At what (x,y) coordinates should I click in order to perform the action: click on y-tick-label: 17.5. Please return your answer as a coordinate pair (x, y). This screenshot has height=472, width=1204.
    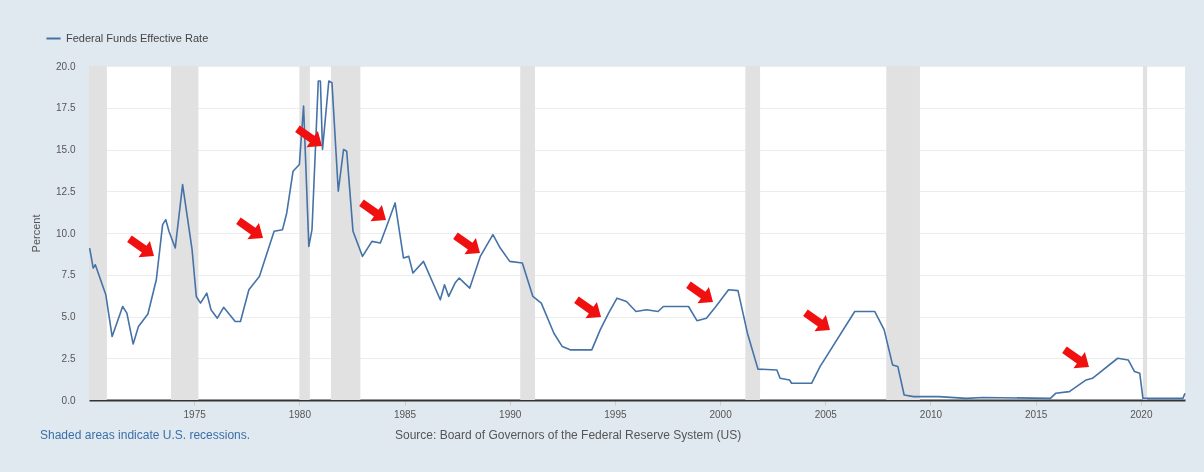
    Looking at the image, I should click on (66, 108).